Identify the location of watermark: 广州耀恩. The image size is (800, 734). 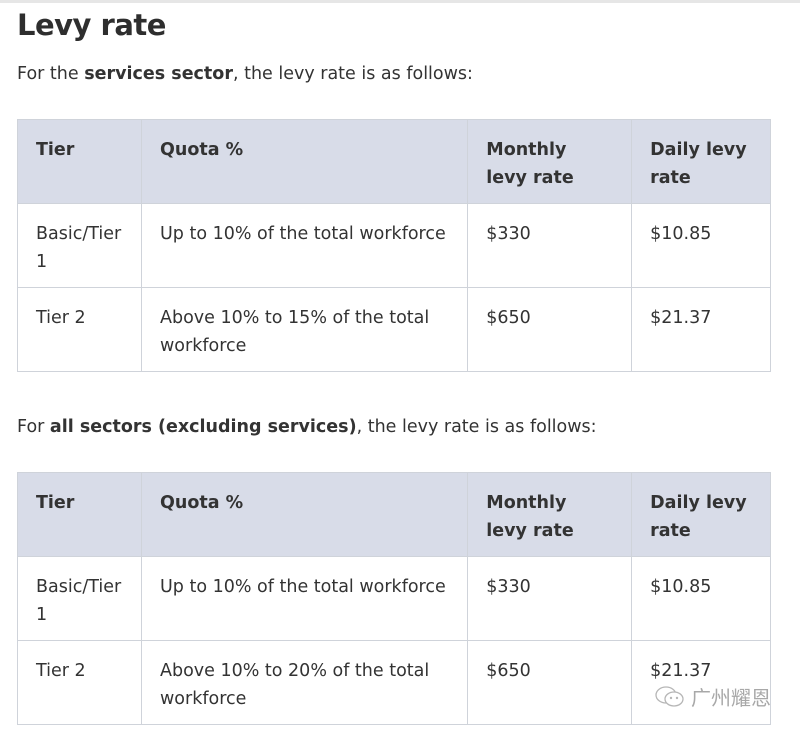
(713, 696).